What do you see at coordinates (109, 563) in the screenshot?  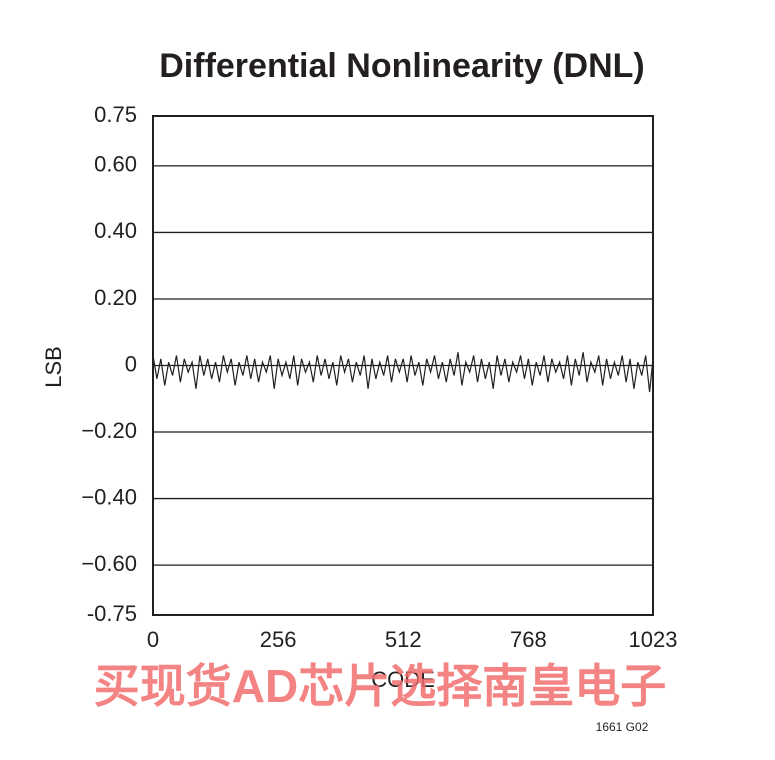 I see `y-tick-label: −0.60` at bounding box center [109, 563].